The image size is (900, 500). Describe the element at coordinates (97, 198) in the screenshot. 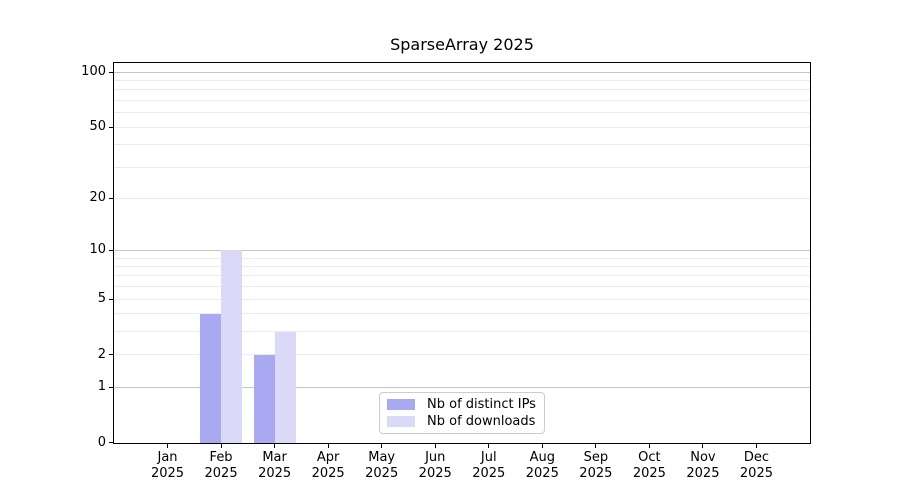

I see `y-tick-label: 20` at that location.